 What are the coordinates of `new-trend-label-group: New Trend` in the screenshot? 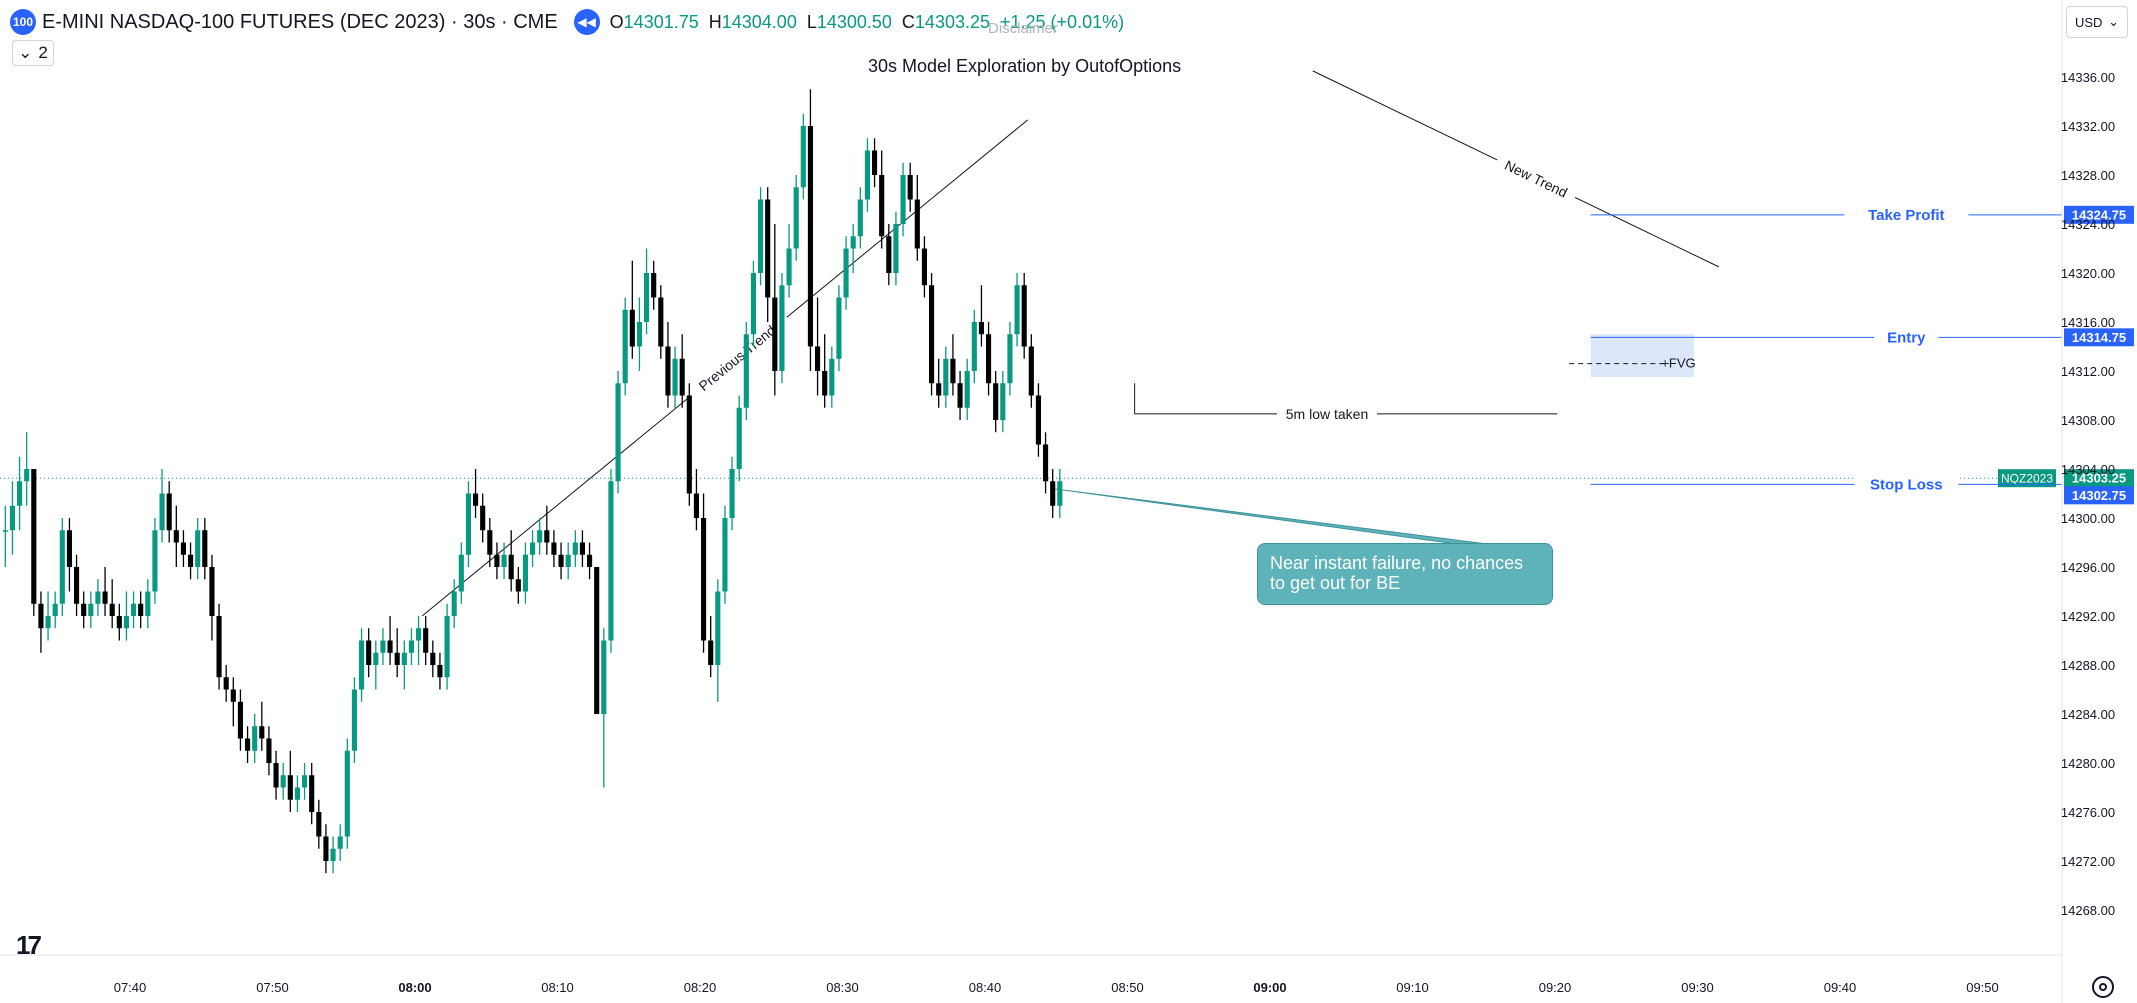 It's located at (1536, 178).